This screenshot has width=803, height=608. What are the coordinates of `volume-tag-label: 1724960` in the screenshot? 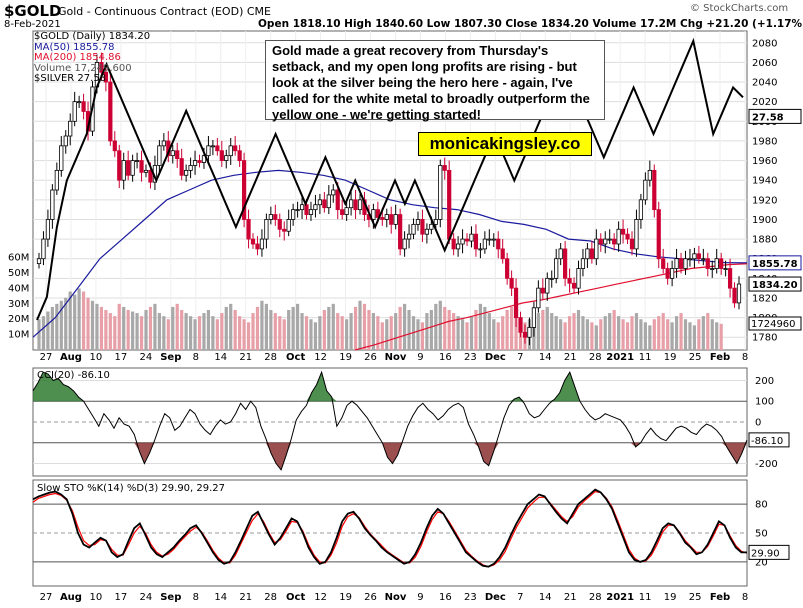 It's located at (773, 324).